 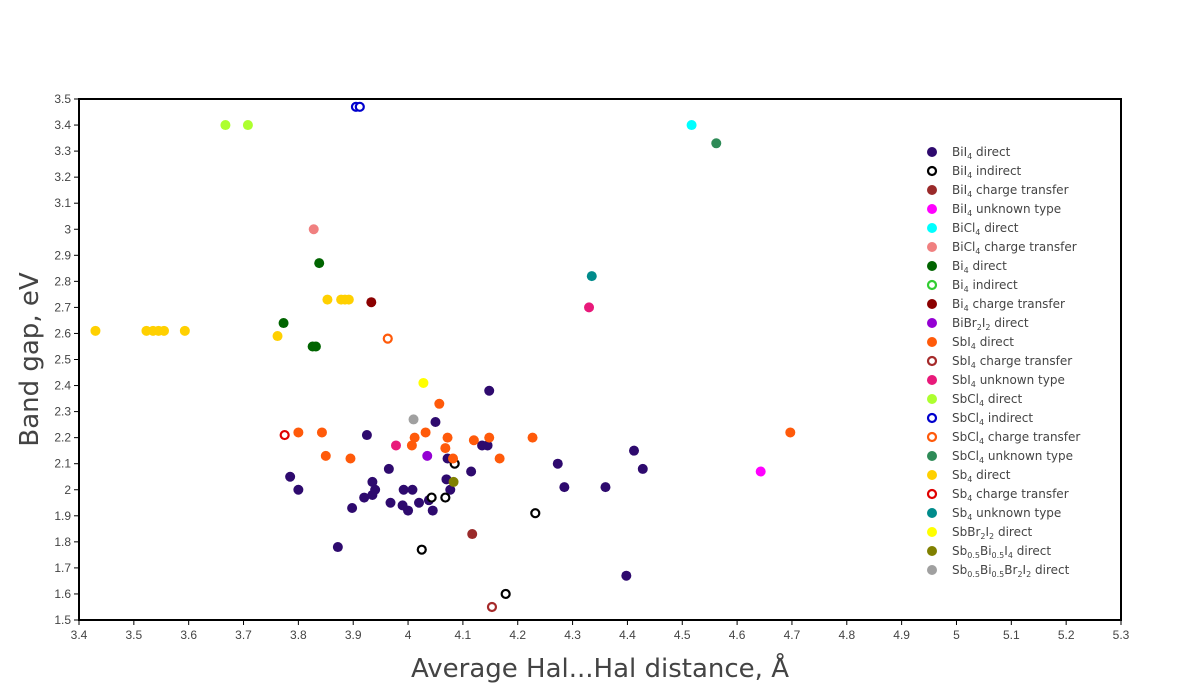 I want to click on x-tick-label: 4.3, so click(x=572, y=635).